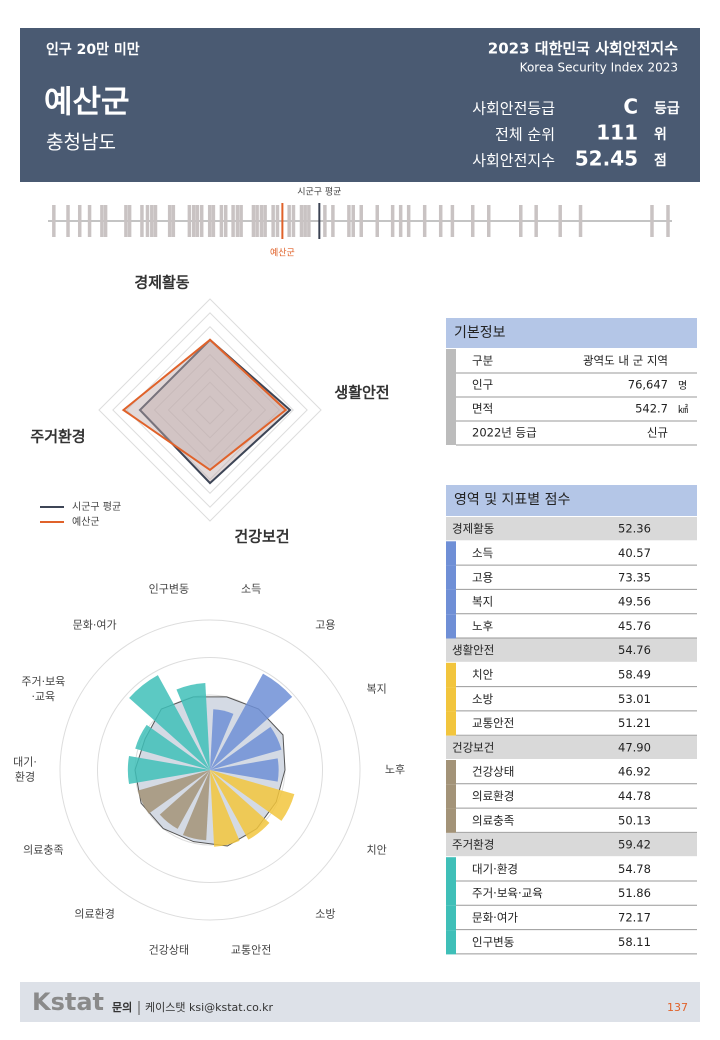 This screenshot has height=1040, width=720. Describe the element at coordinates (634, 723) in the screenshot. I see `item-score: 51.21` at that location.